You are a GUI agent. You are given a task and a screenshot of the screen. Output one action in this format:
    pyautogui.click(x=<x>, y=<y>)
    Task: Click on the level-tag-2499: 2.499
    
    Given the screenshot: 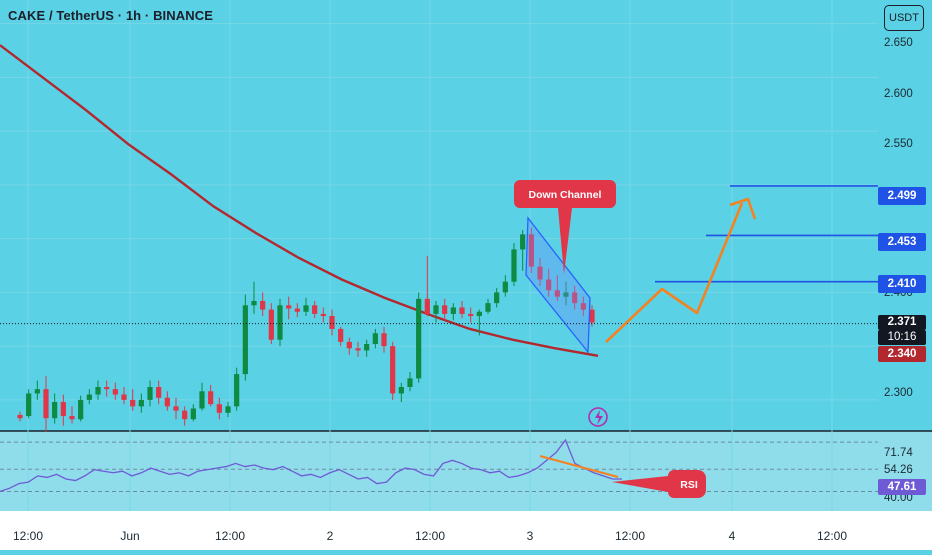 What is the action you would take?
    pyautogui.click(x=902, y=196)
    